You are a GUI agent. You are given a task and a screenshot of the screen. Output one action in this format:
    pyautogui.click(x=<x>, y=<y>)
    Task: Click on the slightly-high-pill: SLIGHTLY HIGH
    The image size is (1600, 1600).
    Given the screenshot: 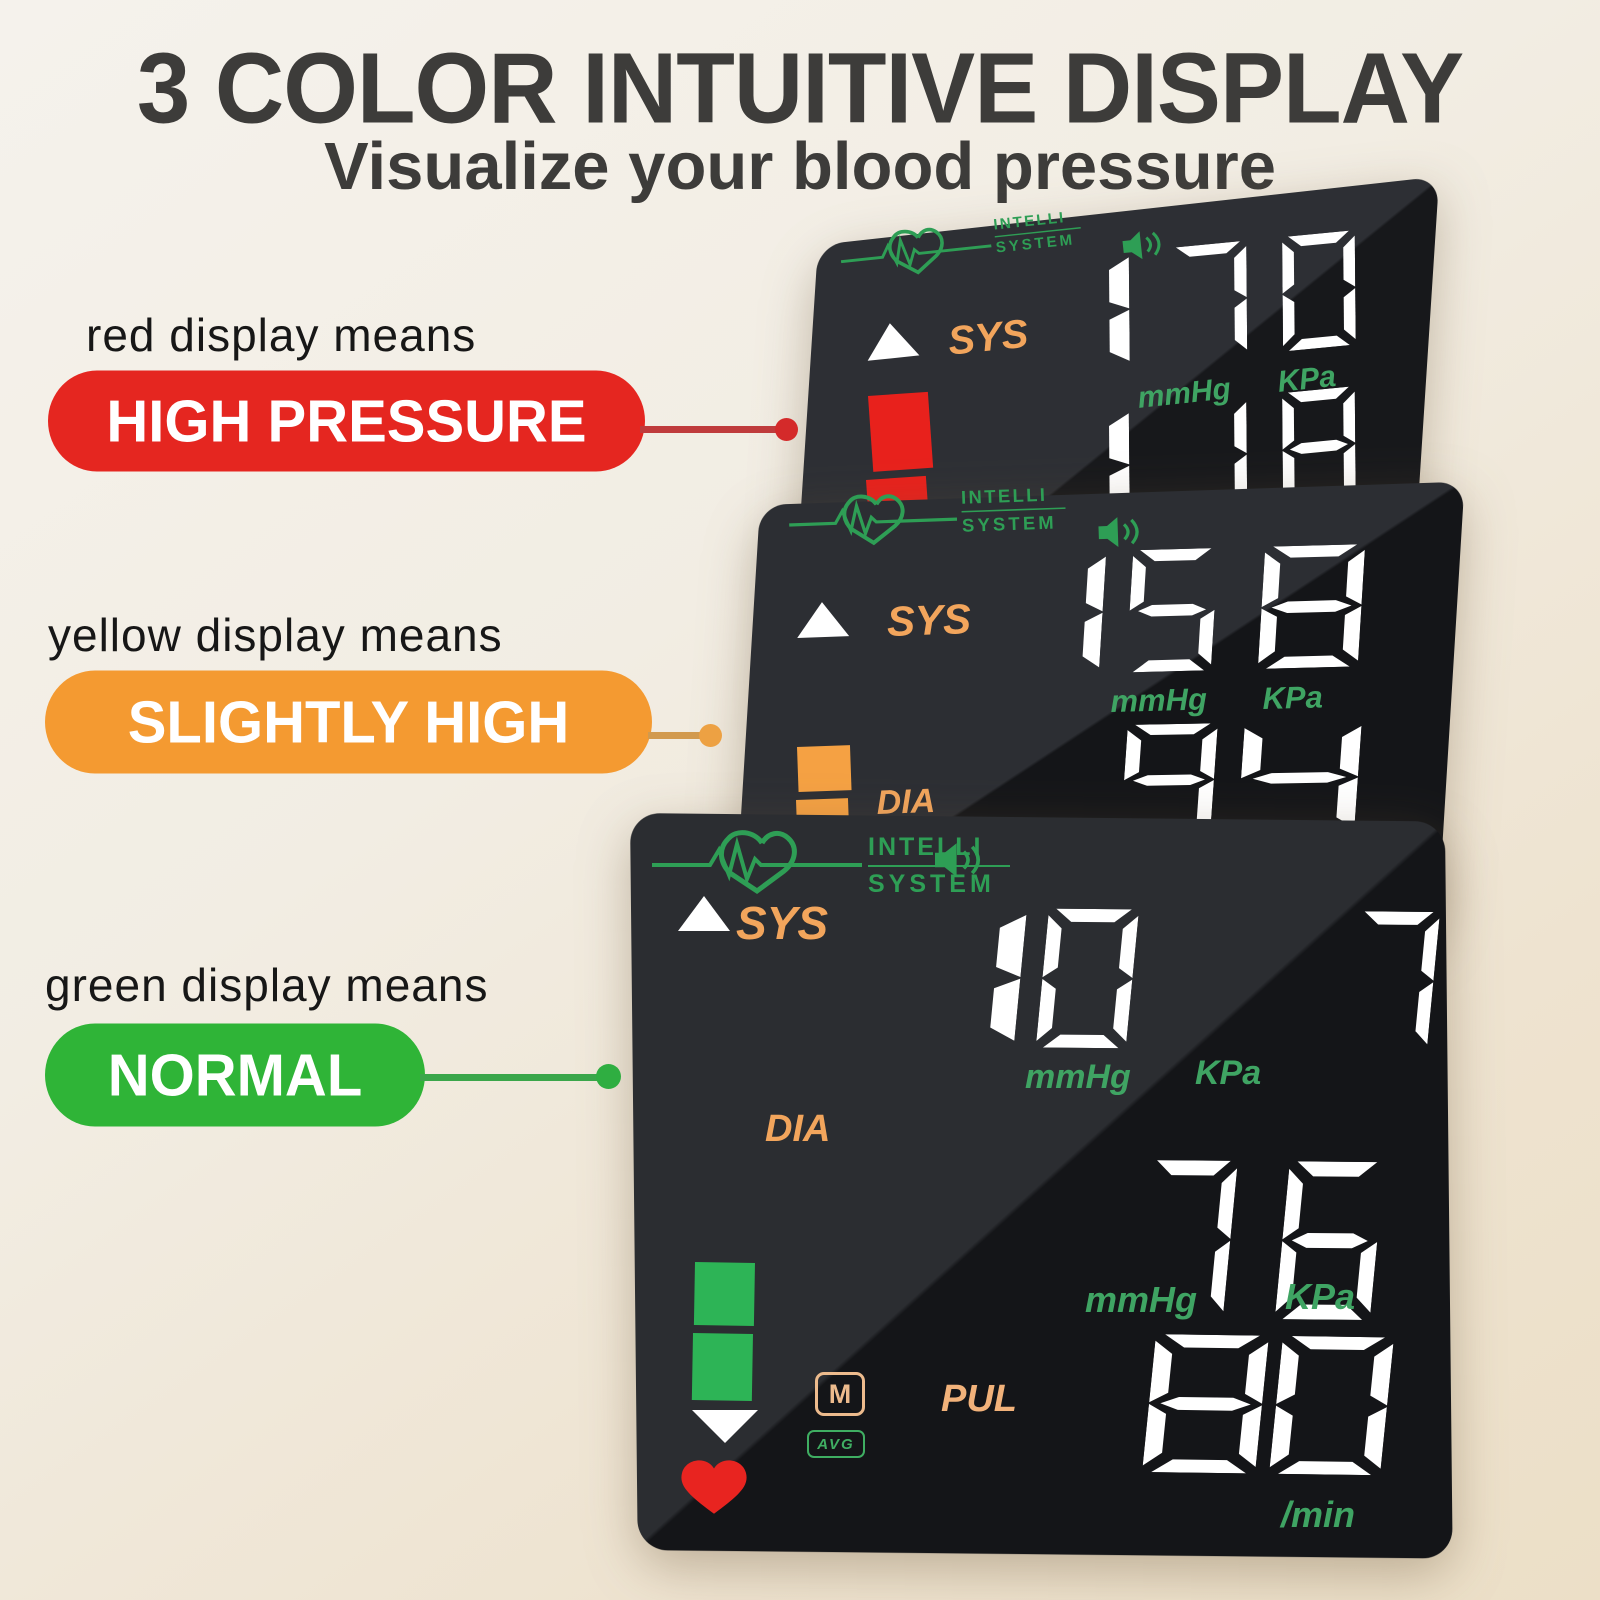 What is the action you would take?
    pyautogui.click(x=348, y=722)
    